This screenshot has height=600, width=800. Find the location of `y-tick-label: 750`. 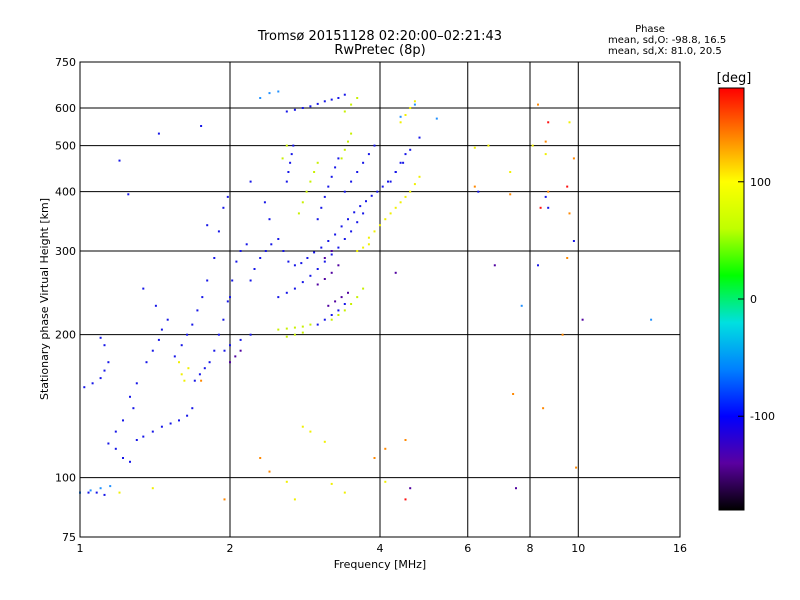

y-tick-label: 750 is located at coordinates (65, 62).